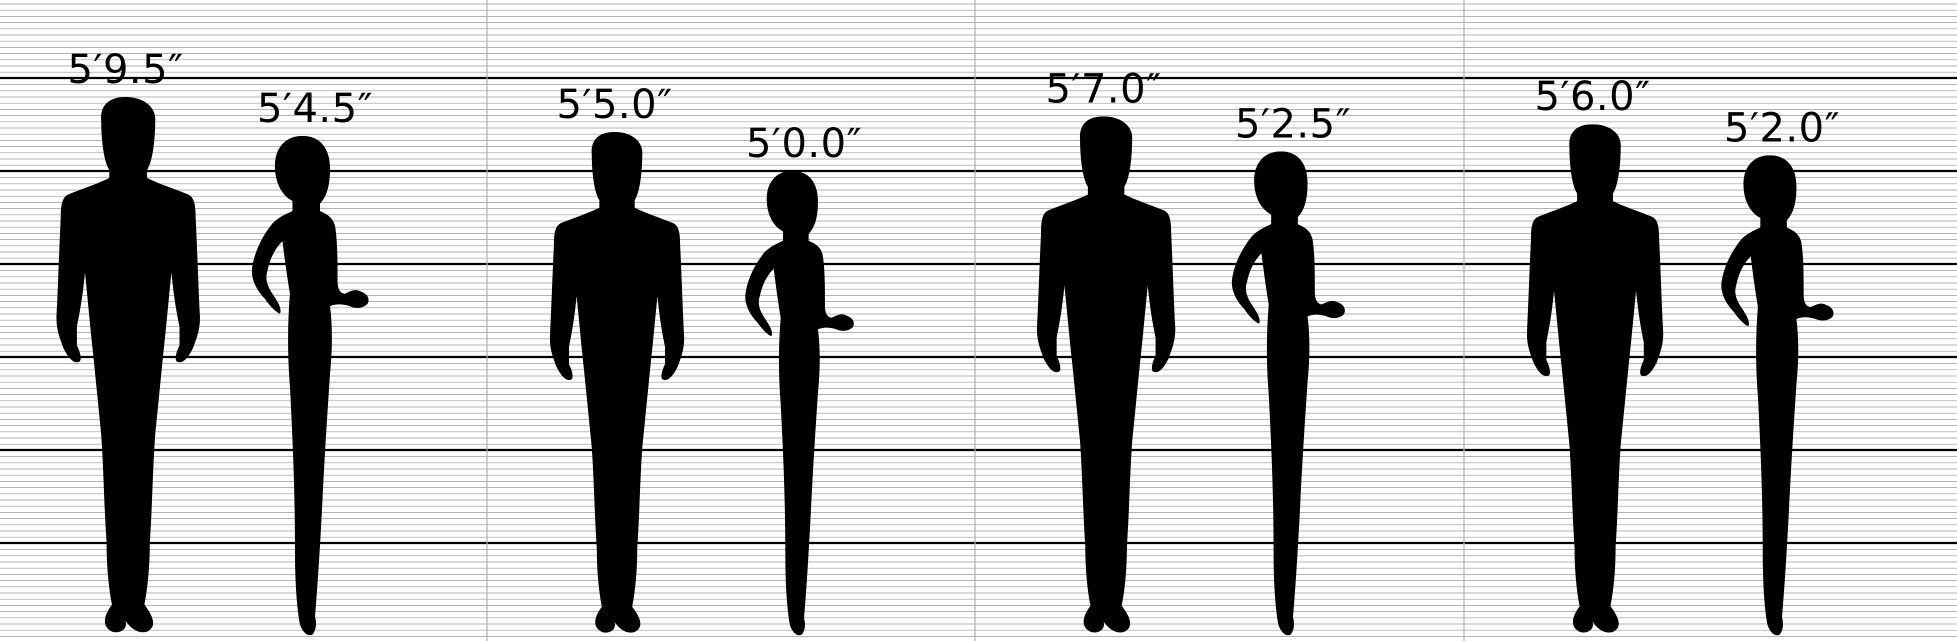 The image size is (1957, 641). What do you see at coordinates (1782, 128) in the screenshot?
I see `female-height-label: 5′2.0″` at bounding box center [1782, 128].